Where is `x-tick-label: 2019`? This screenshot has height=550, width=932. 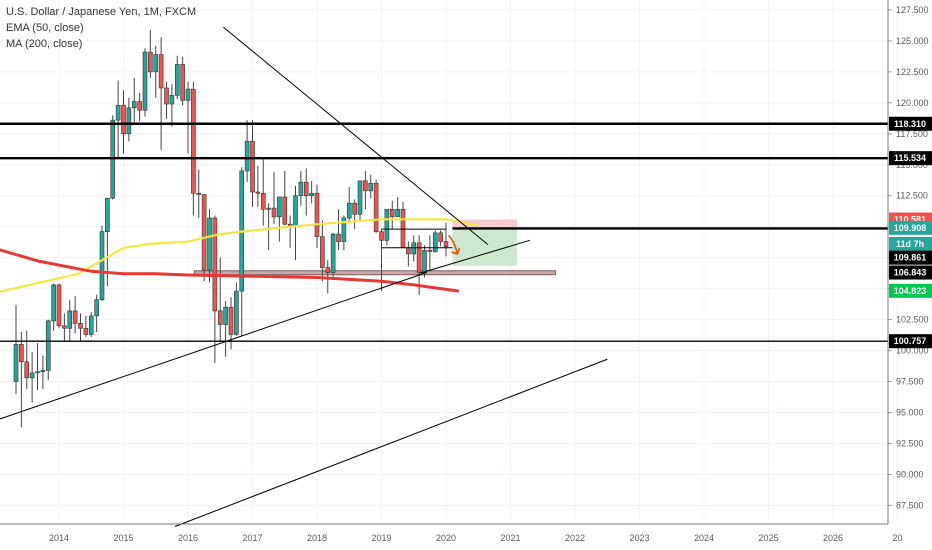
x-tick-label: 2019 is located at coordinates (381, 538).